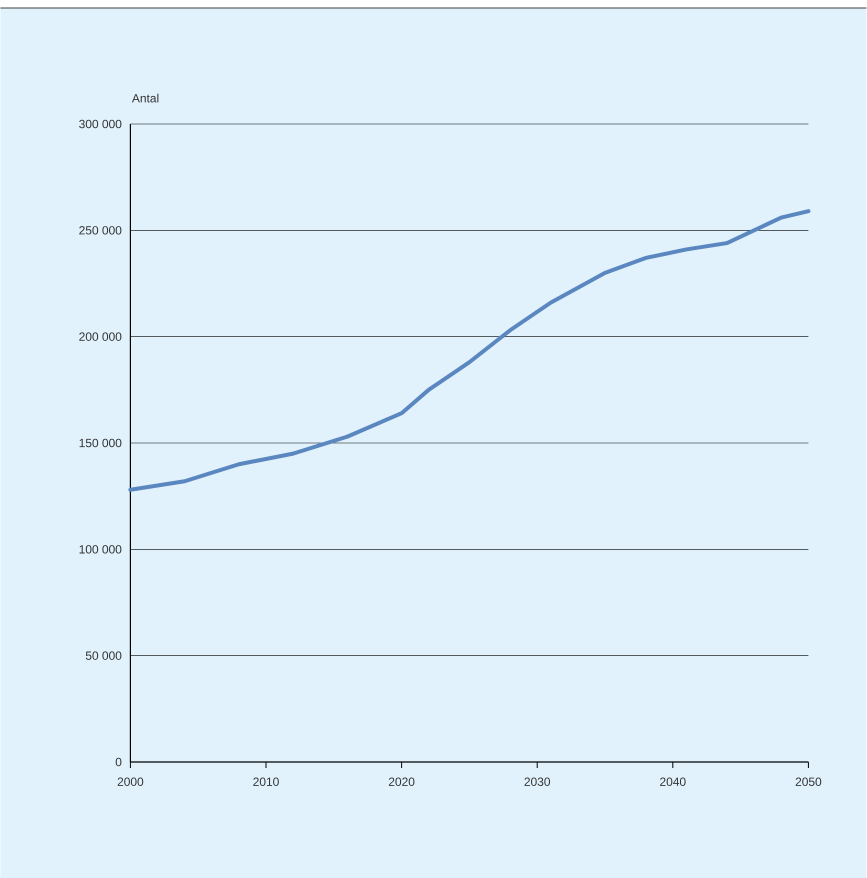 This screenshot has height=878, width=867. I want to click on x-tick-label: 2000, so click(131, 782).